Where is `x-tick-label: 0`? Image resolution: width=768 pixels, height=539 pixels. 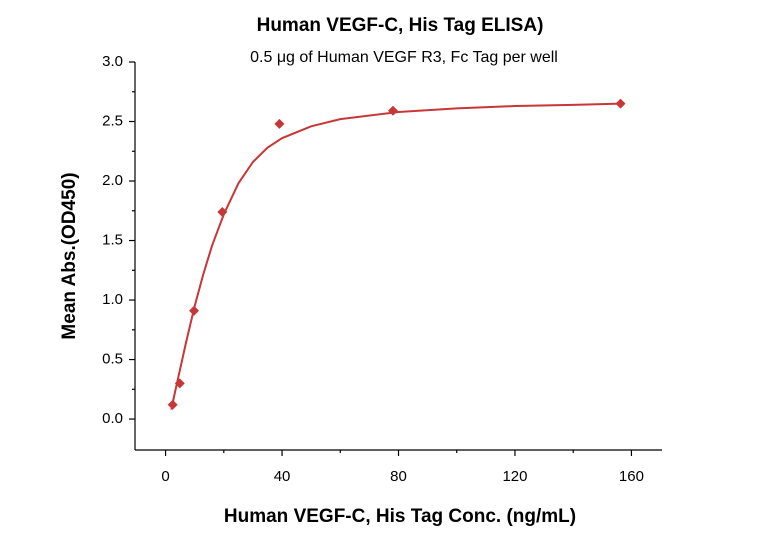
x-tick-label: 0 is located at coordinates (165, 476).